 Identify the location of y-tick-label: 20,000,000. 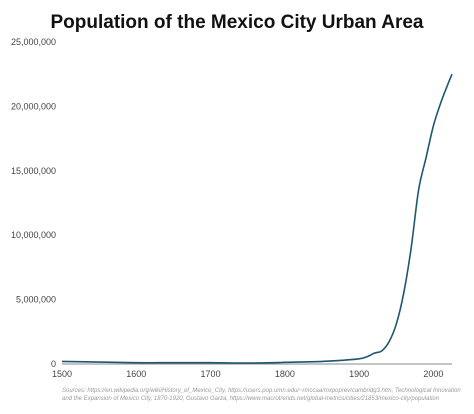
(33, 106).